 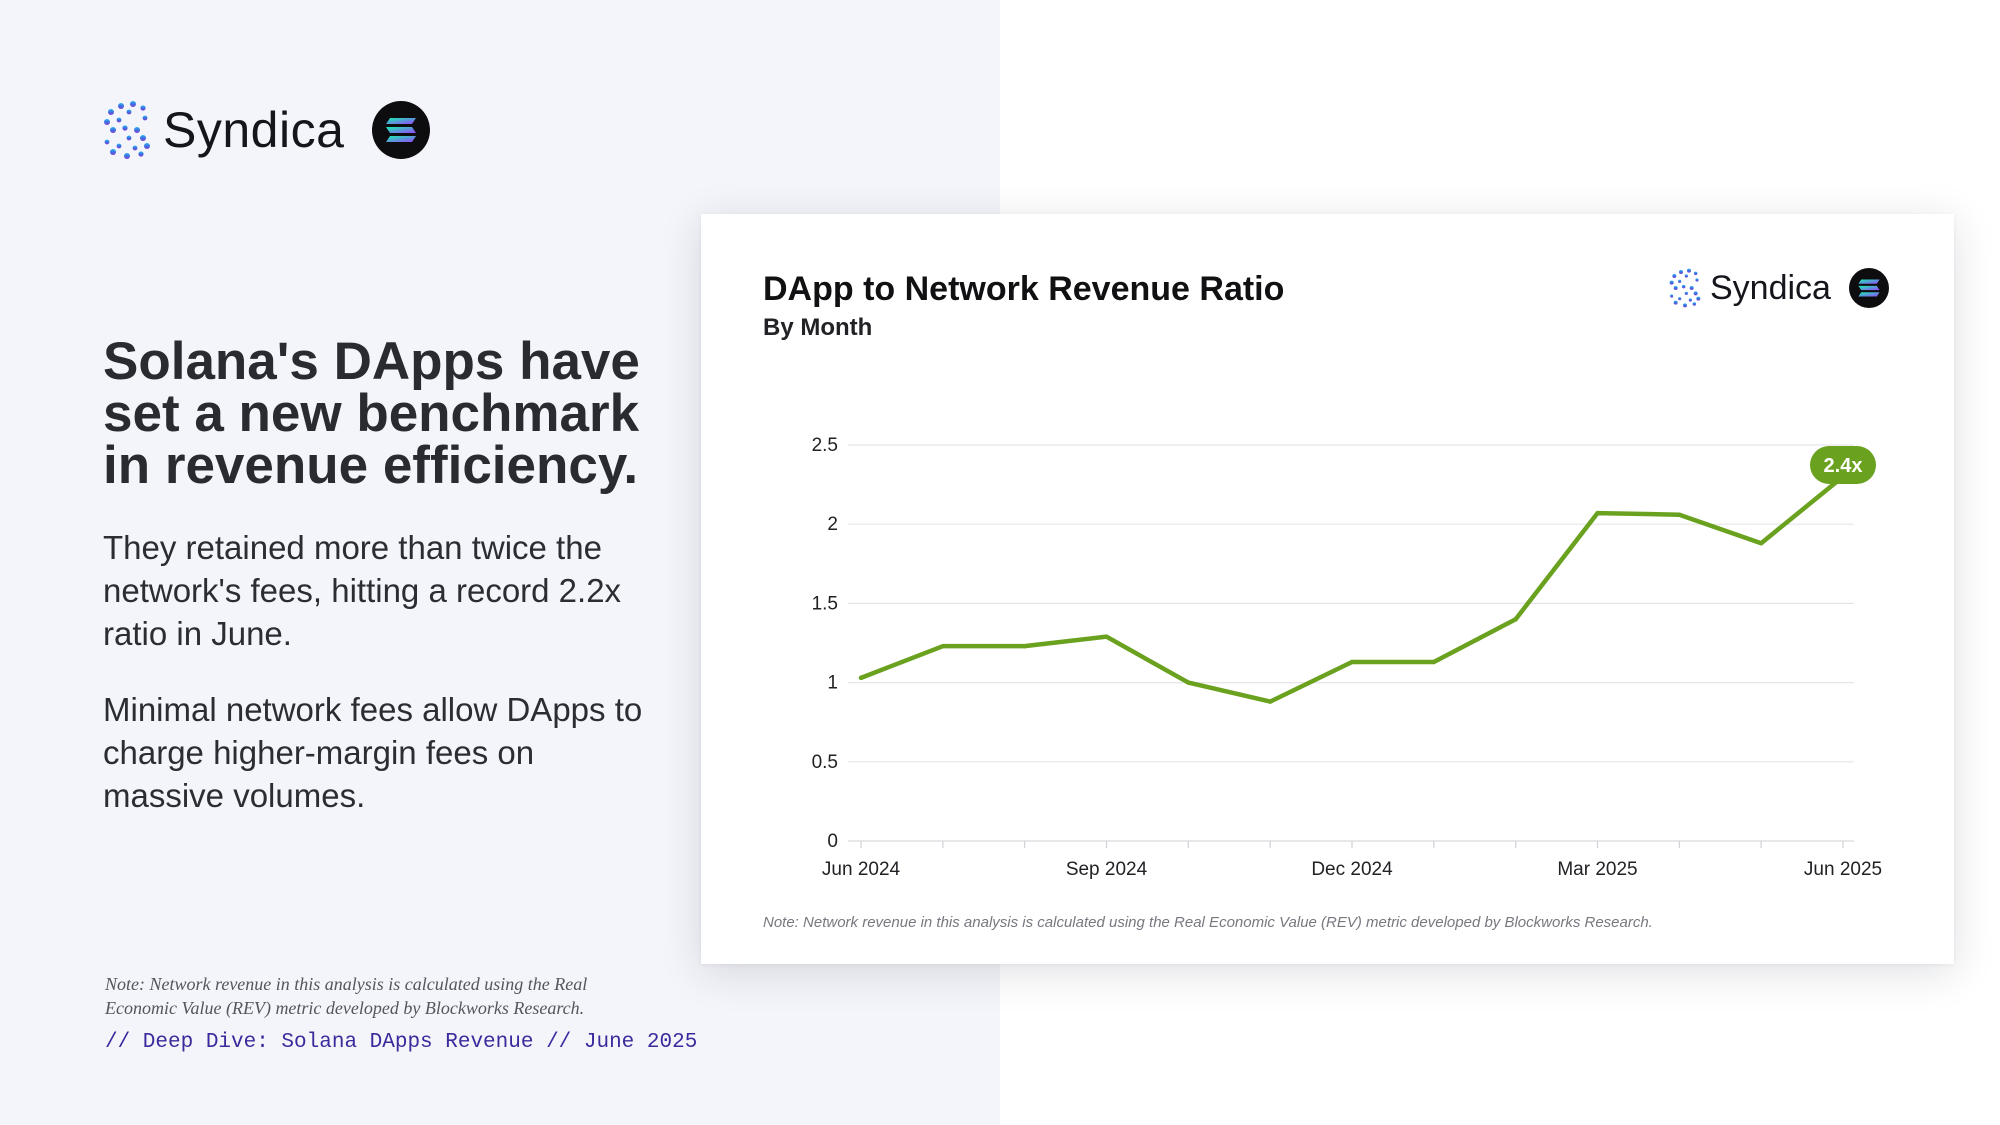 What do you see at coordinates (1107, 869) in the screenshot?
I see `x-tick-label: Sep 2024` at bounding box center [1107, 869].